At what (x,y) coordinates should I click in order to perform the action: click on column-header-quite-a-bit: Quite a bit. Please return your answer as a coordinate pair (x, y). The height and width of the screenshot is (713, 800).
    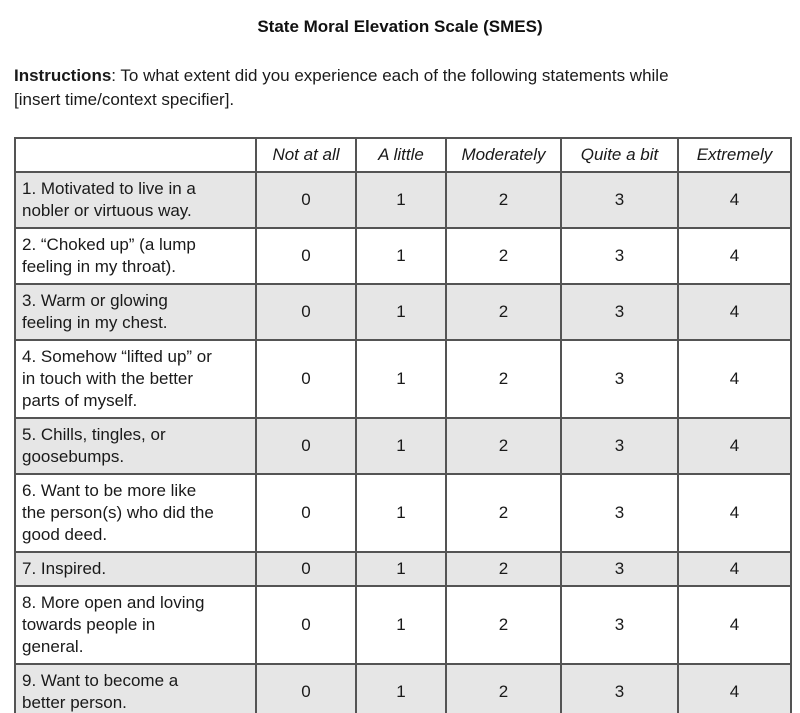
    Looking at the image, I should click on (619, 155).